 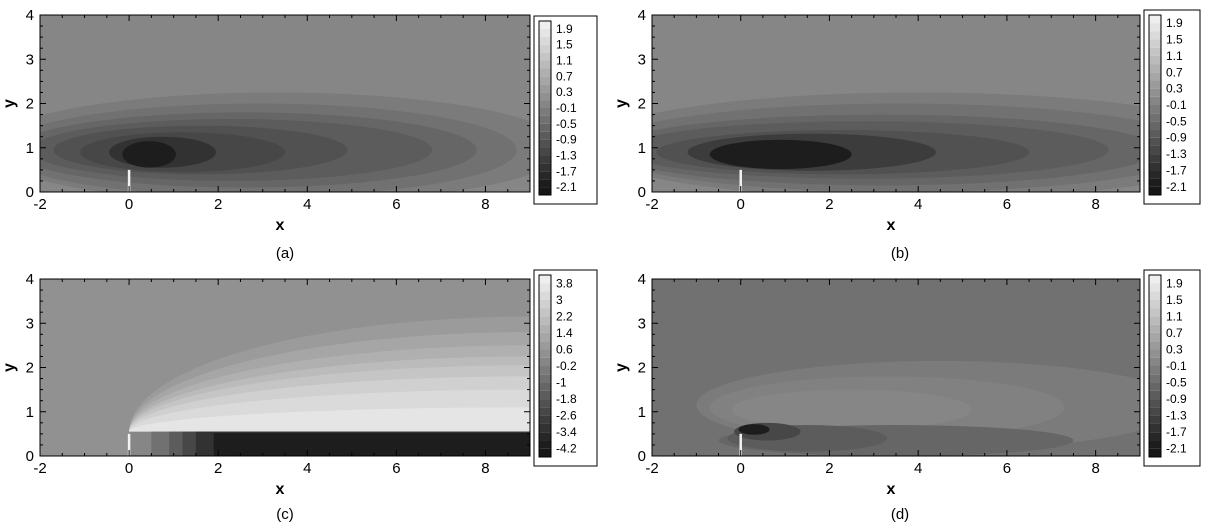 What do you see at coordinates (566, 432) in the screenshot?
I see `colorbar-label: -3.4` at bounding box center [566, 432].